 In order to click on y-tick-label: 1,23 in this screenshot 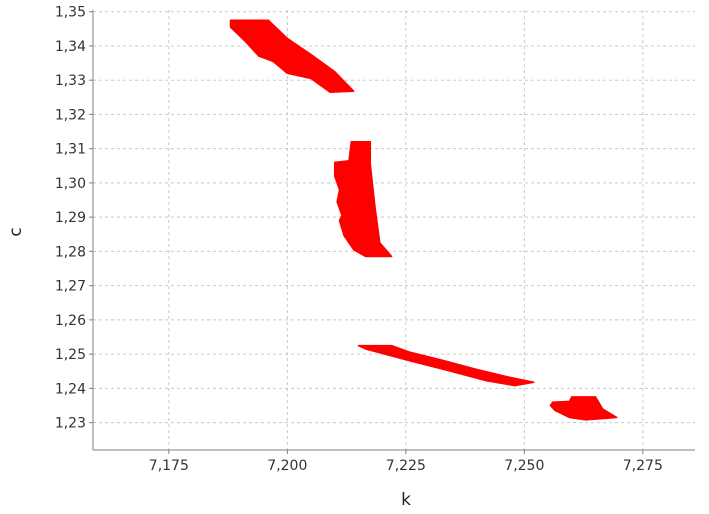, I will do `click(70, 424)`.